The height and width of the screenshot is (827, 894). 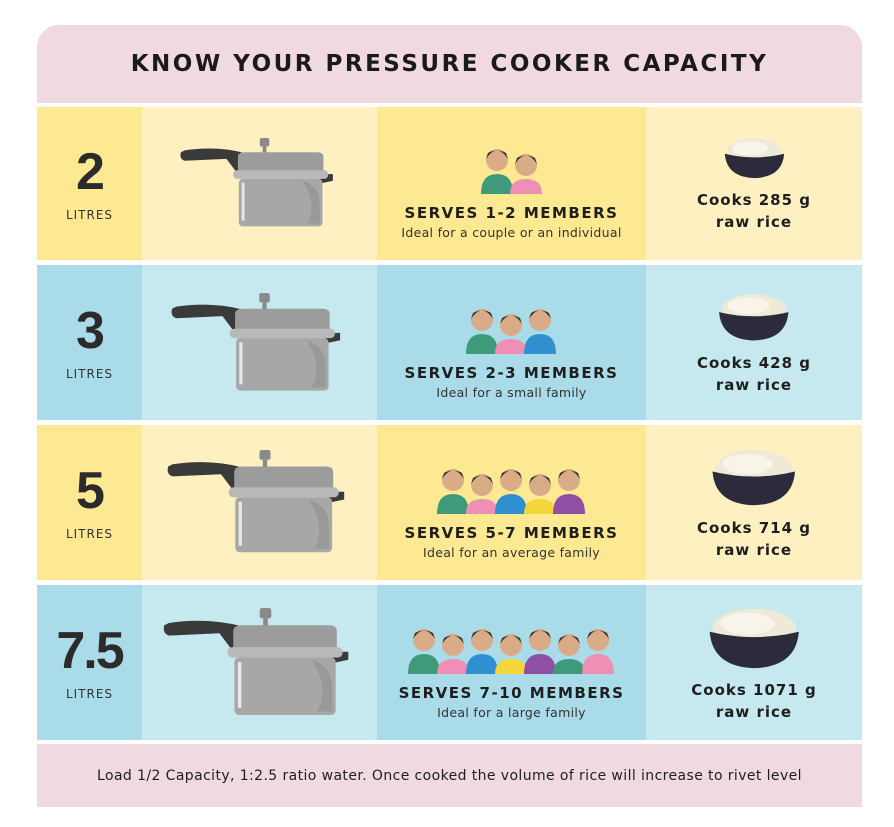 I want to click on capacity-cell: 5 LITRES, so click(x=89, y=502).